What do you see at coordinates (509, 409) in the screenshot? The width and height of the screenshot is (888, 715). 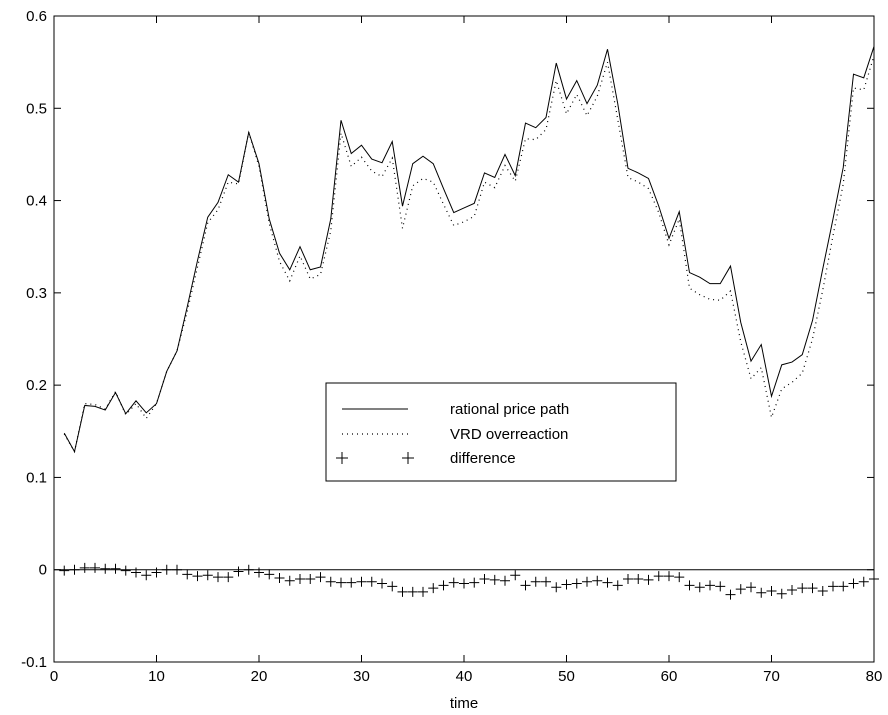 I see `legend-label-rational-price-path: rational price path` at bounding box center [509, 409].